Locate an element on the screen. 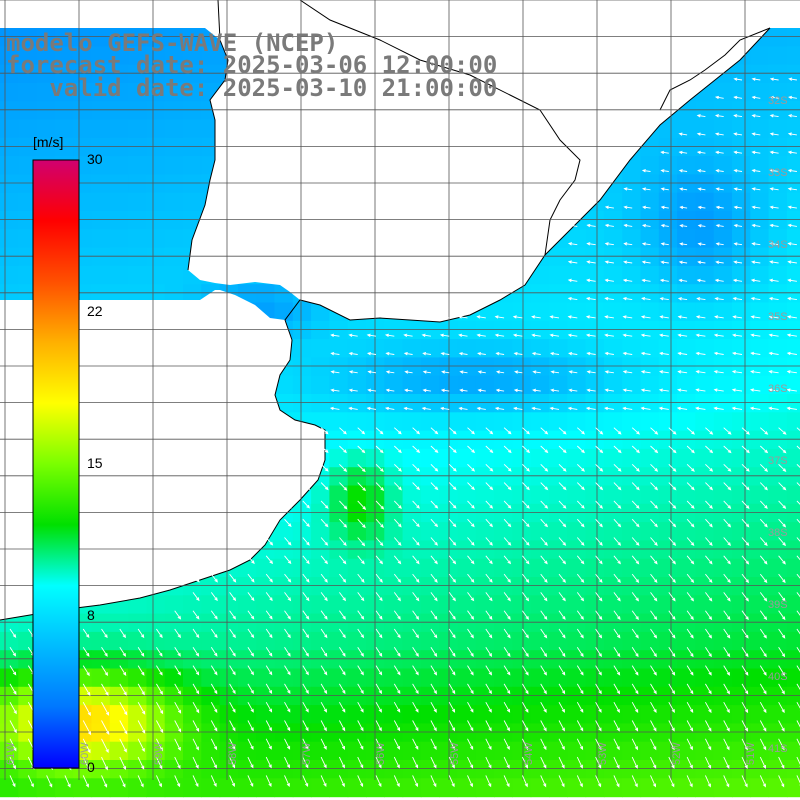  longitude-label: 59W is located at coordinates (159, 753).